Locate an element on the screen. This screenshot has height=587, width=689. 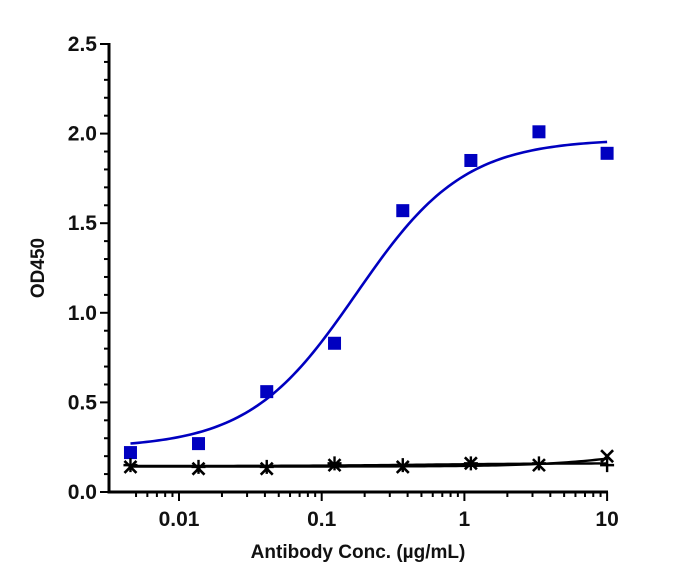
x-axis: 0.01 0.1 1 10 is located at coordinates (363, 510).